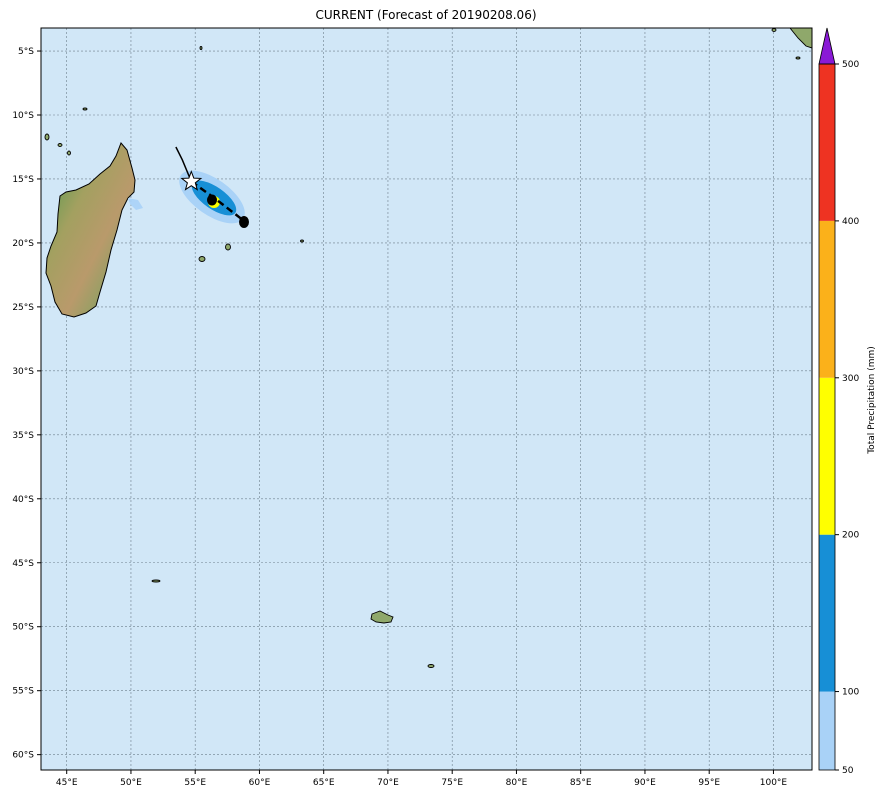  What do you see at coordinates (581, 783) in the screenshot?
I see `lon-tick-label: 85°E` at bounding box center [581, 783].